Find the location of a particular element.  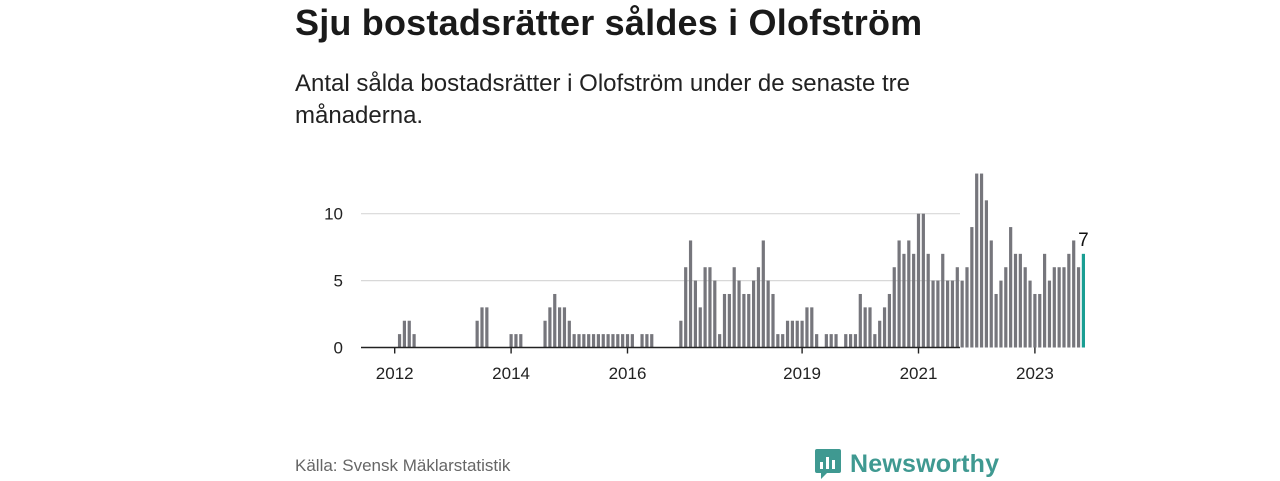

newsworthy-logo-icon is located at coordinates (828, 464).